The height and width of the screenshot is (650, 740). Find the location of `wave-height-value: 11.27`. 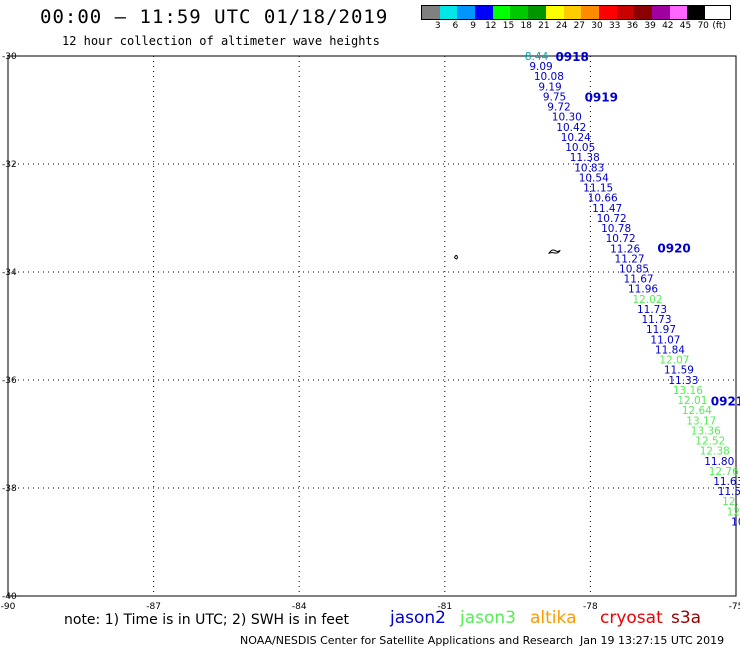

wave-height-value: 11.27 is located at coordinates (630, 259).